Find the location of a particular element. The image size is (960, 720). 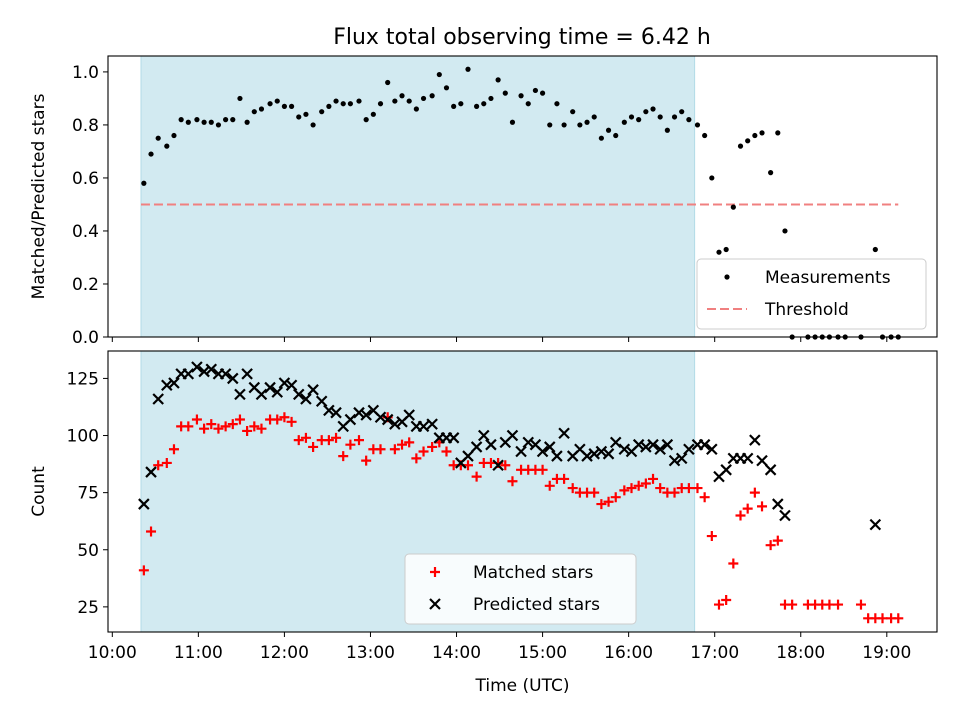

y-tick-label: 125 is located at coordinates (83, 379).